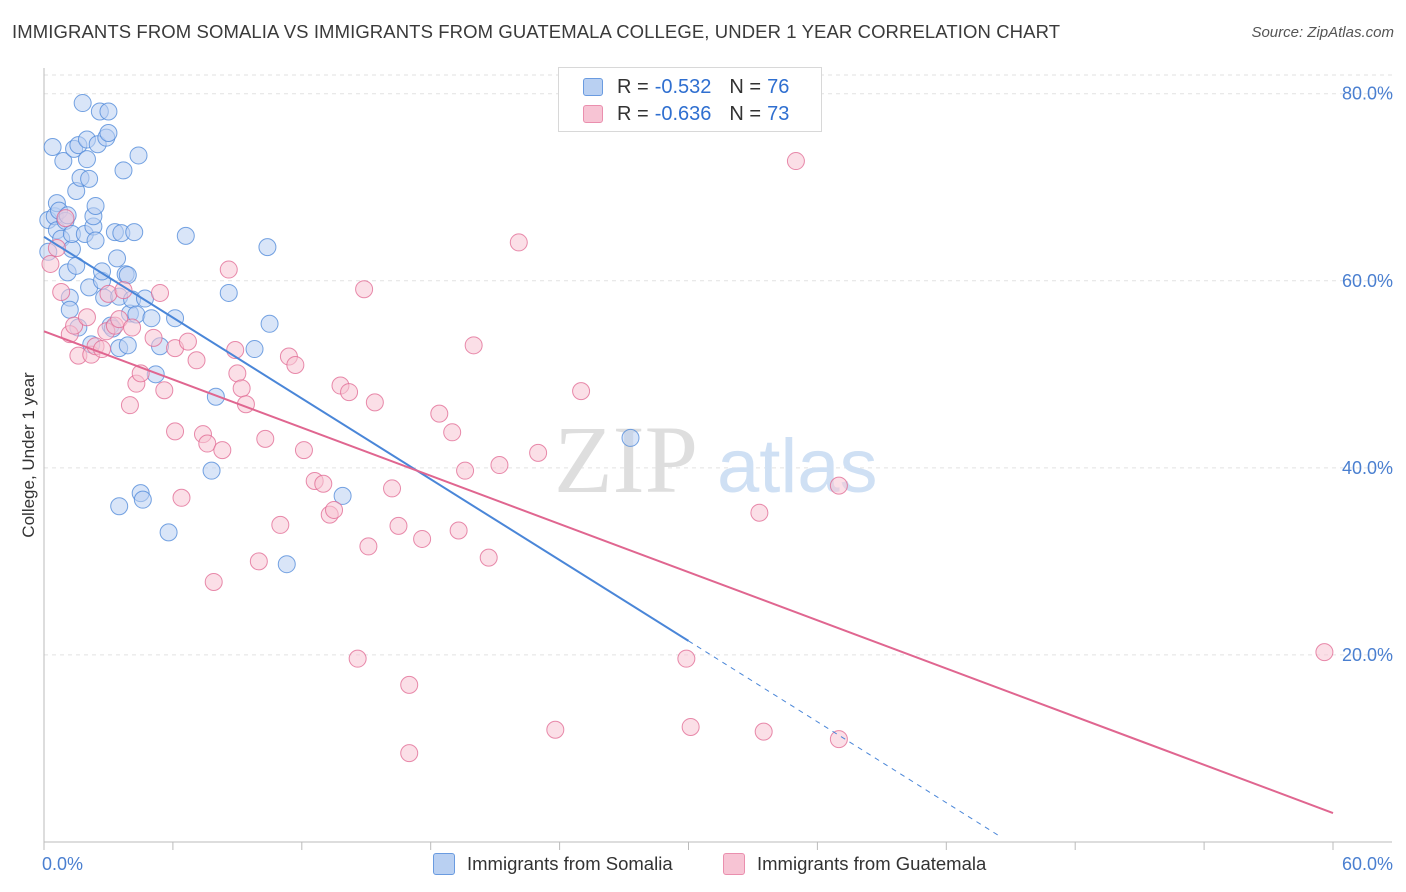 Image resolution: width=1406 pixels, height=892 pixels. What do you see at coordinates (683, 113) in the screenshot?
I see `legend-r-value-guatemala: -0.636` at bounding box center [683, 113].